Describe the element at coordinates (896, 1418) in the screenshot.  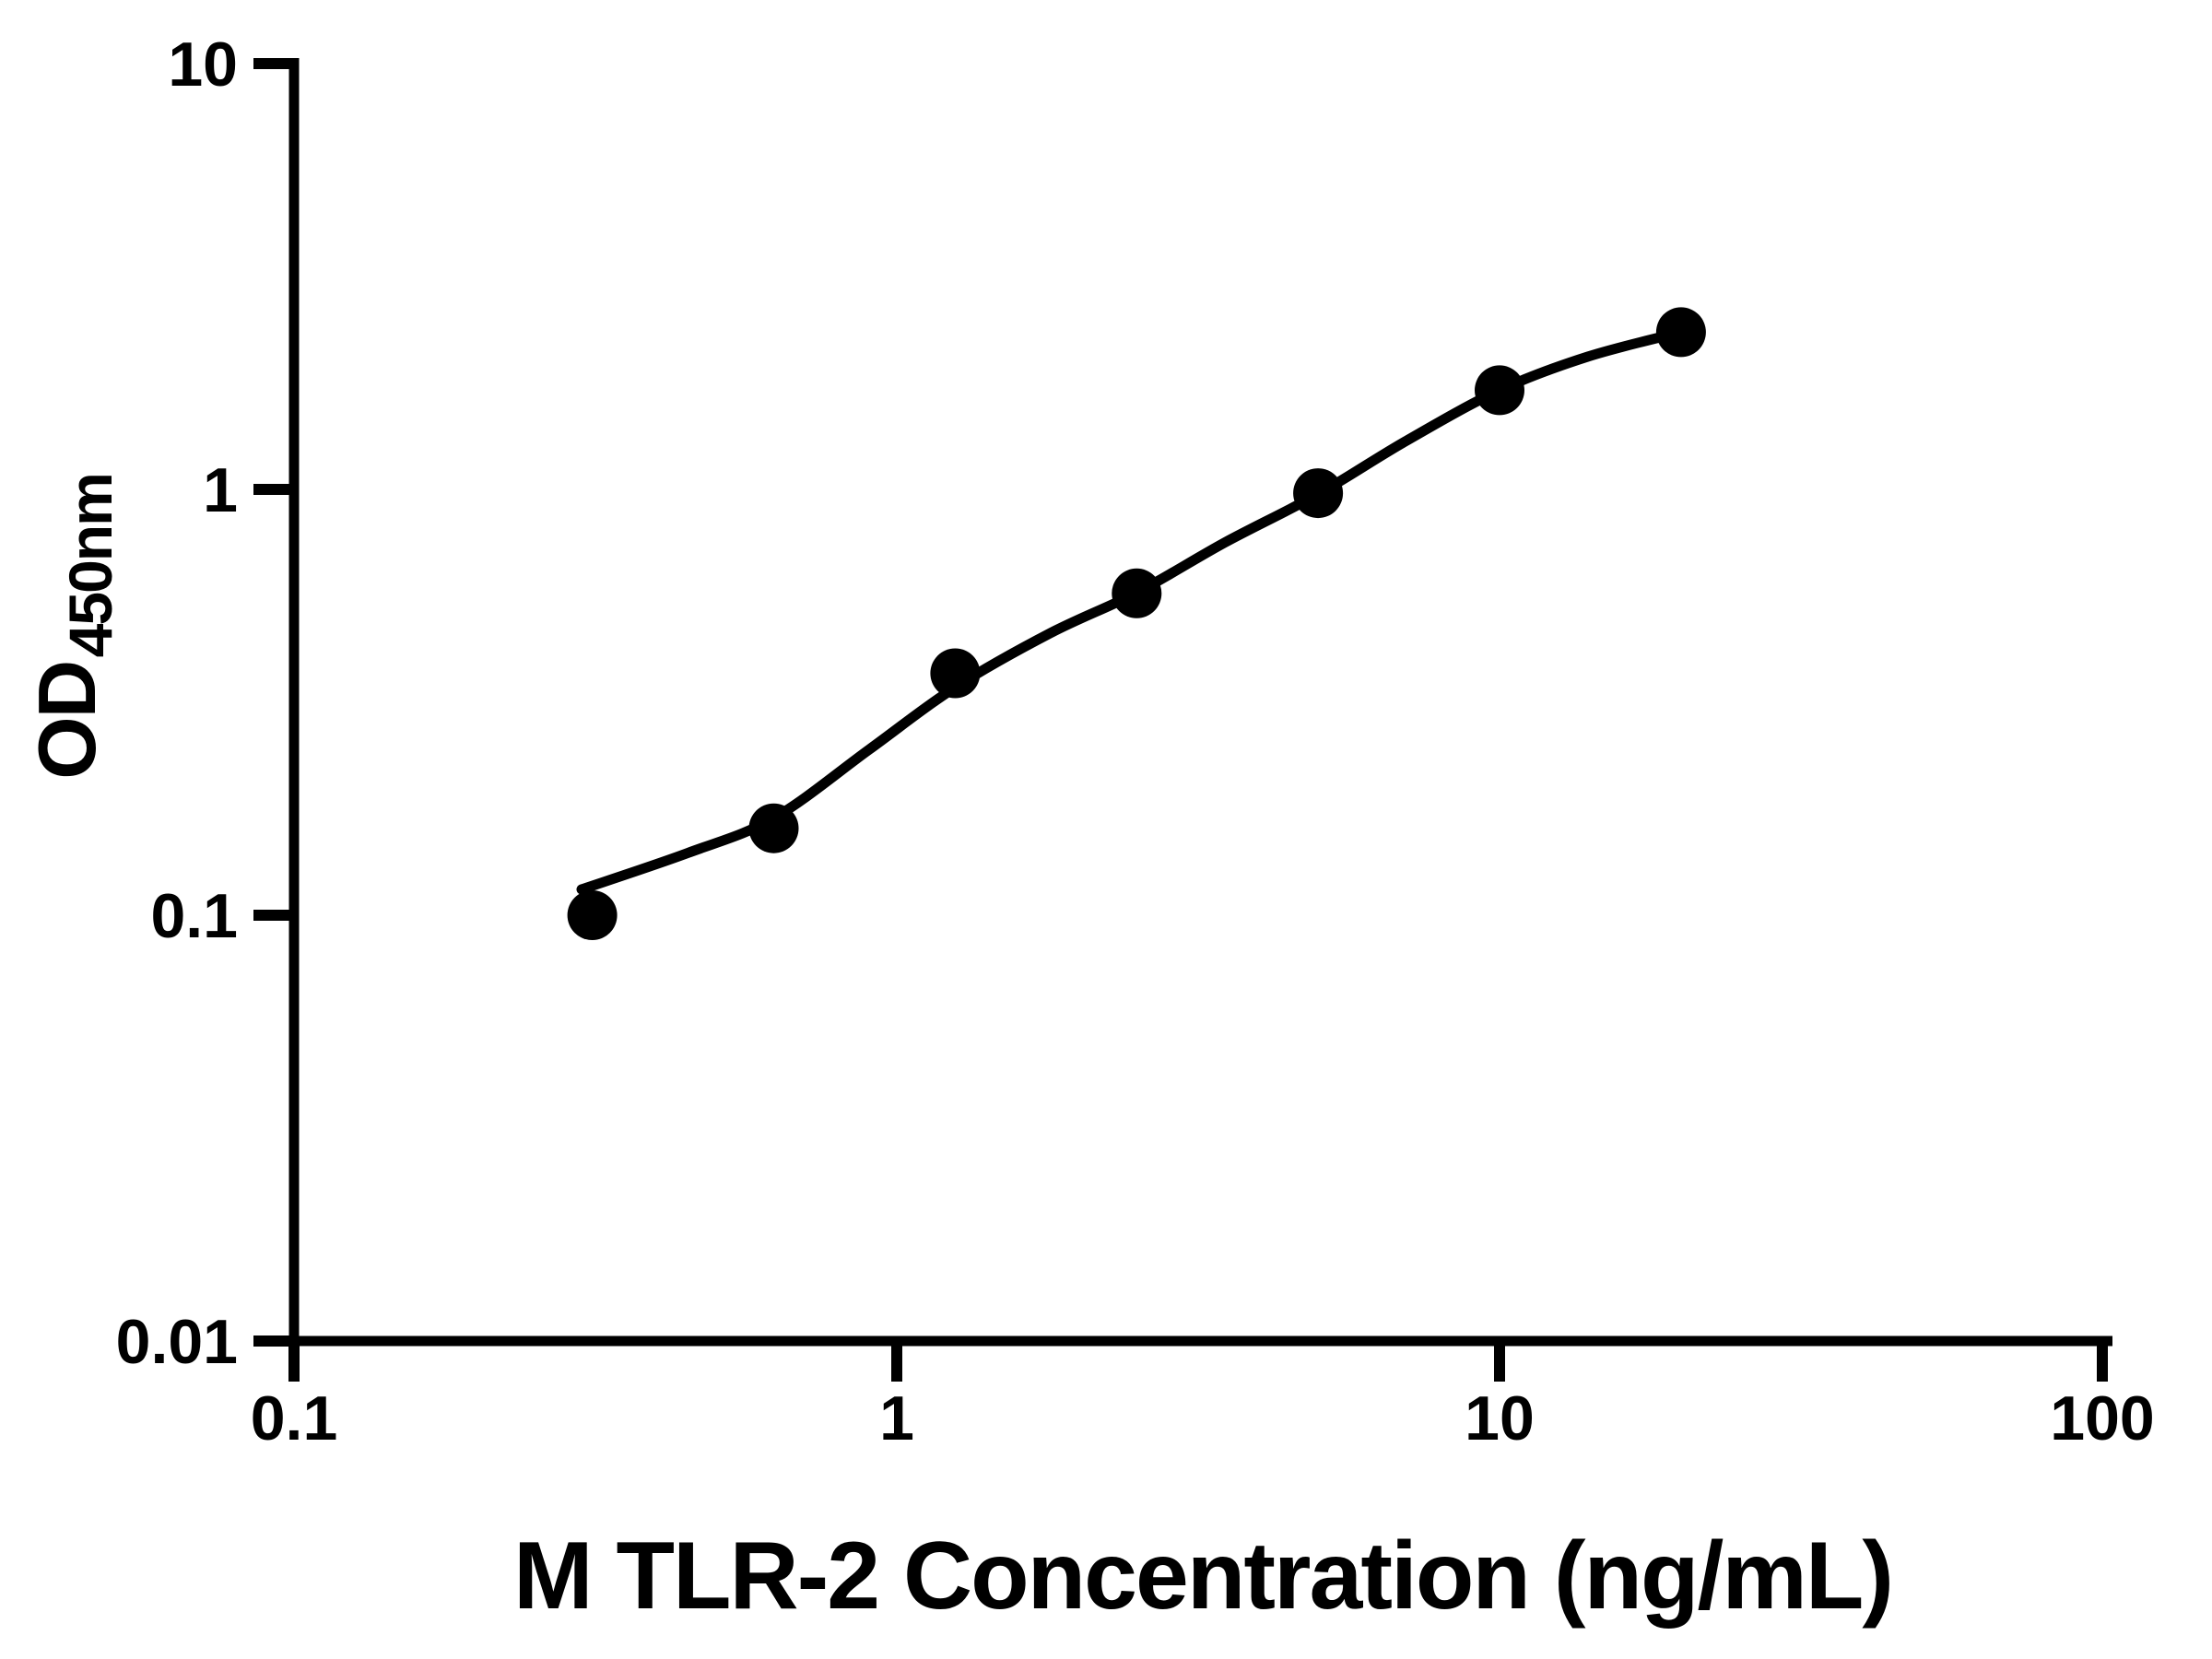
I see `x-tick-label: 1` at that location.